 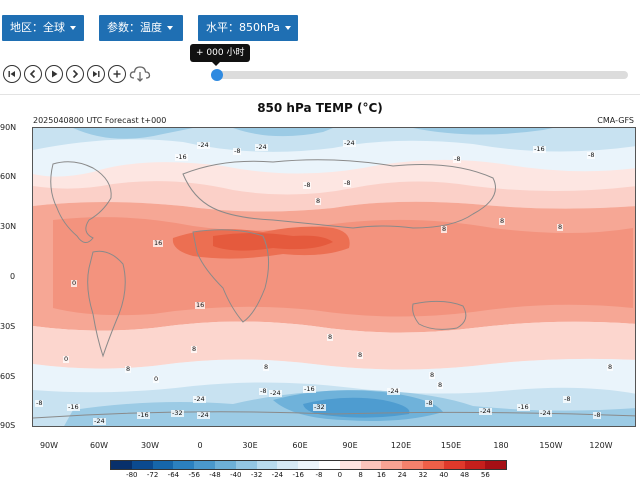 I want to click on play-button, so click(x=54, y=74).